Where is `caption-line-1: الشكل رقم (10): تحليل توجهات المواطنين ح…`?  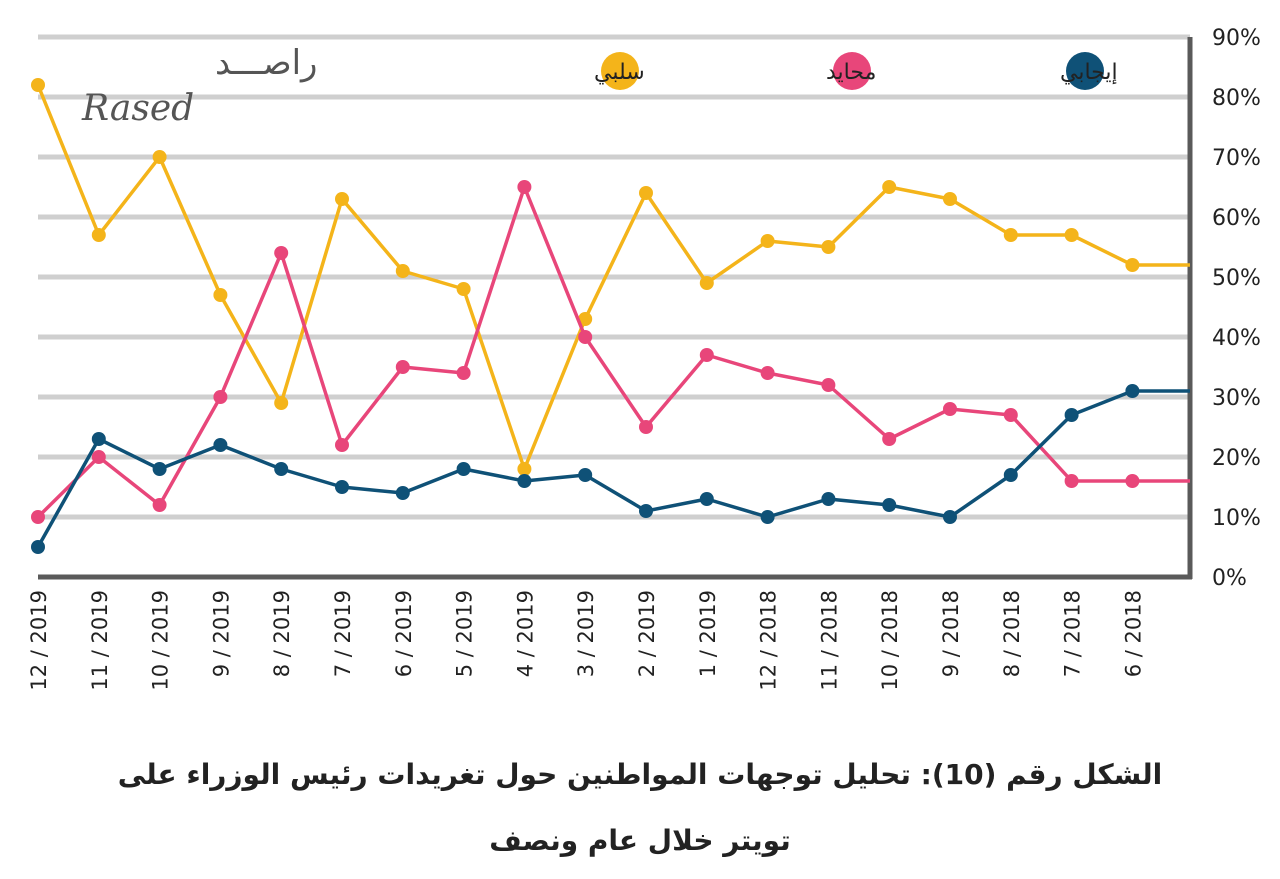
caption-line-1: الشكل رقم (10): تحليل توجهات المواطنين ح… is located at coordinates (640, 774).